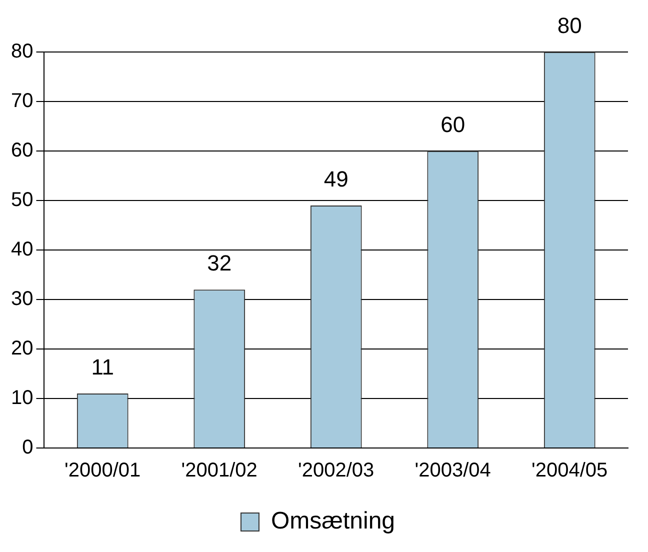  Describe the element at coordinates (336, 179) in the screenshot. I see `data-label: 49` at that location.